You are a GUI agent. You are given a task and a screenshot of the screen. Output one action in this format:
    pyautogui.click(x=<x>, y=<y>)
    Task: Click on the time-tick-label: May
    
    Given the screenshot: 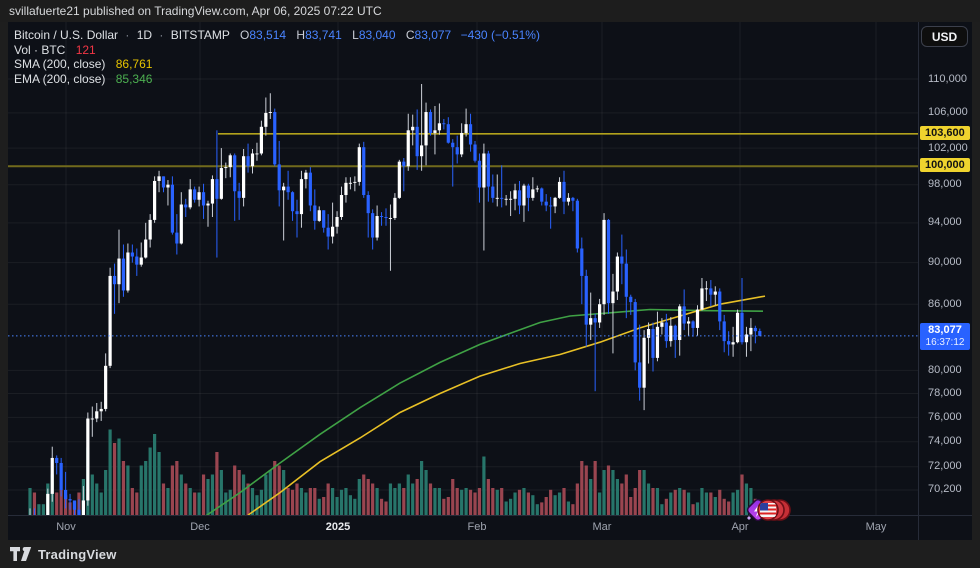 What is the action you would take?
    pyautogui.click(x=876, y=527)
    